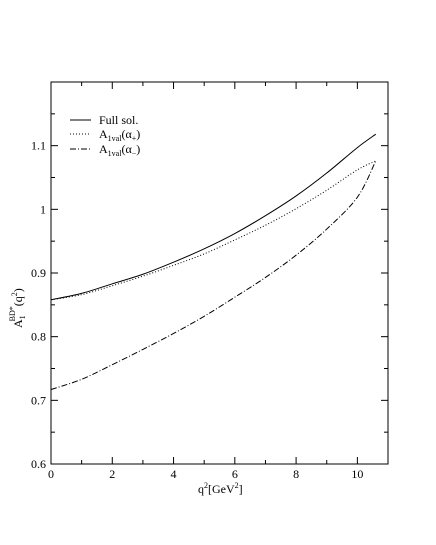 Image resolution: width=436 pixels, height=545 pixels. Describe the element at coordinates (174, 474) in the screenshot. I see `x-tick-label: 4` at that location.